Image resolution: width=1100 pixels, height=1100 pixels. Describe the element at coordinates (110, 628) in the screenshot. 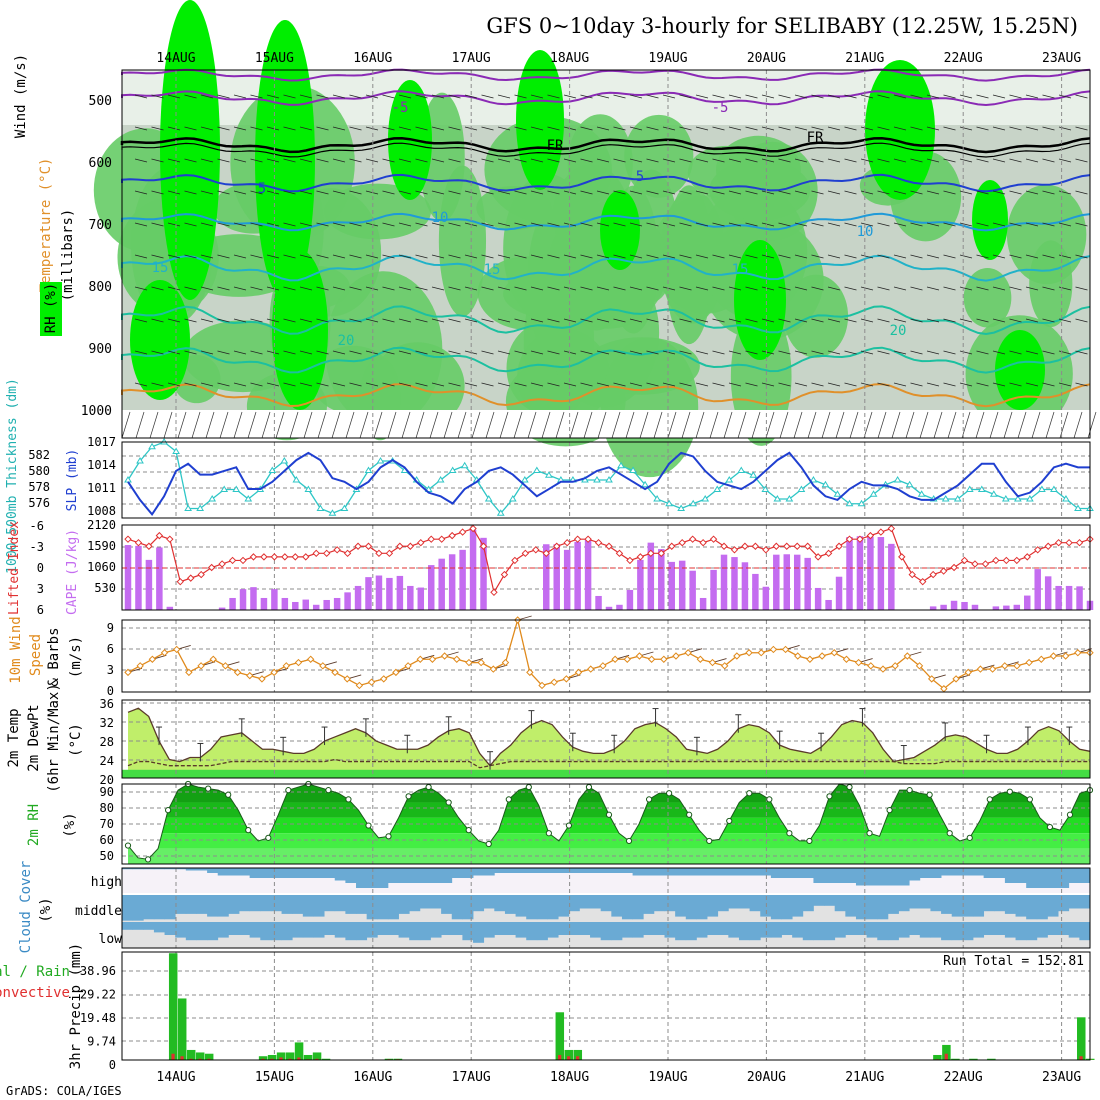

I see `wind-tick: 9` at that location.